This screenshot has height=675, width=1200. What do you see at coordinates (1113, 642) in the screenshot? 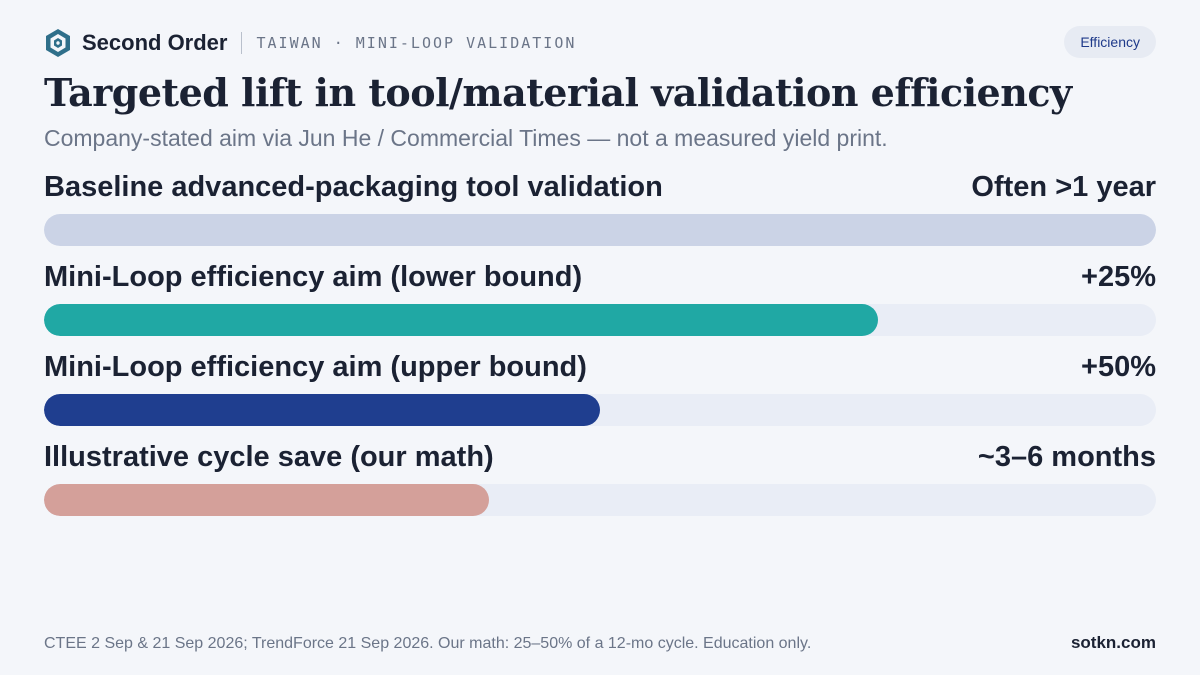
I see `site-link: sotkn.com` at bounding box center [1113, 642].